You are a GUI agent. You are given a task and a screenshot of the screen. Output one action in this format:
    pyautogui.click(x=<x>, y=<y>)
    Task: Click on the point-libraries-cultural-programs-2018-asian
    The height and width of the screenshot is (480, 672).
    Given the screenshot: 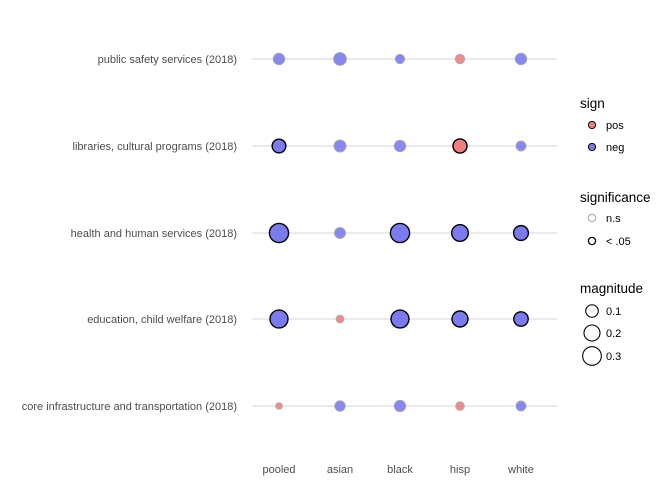 What is the action you would take?
    pyautogui.click(x=340, y=146)
    